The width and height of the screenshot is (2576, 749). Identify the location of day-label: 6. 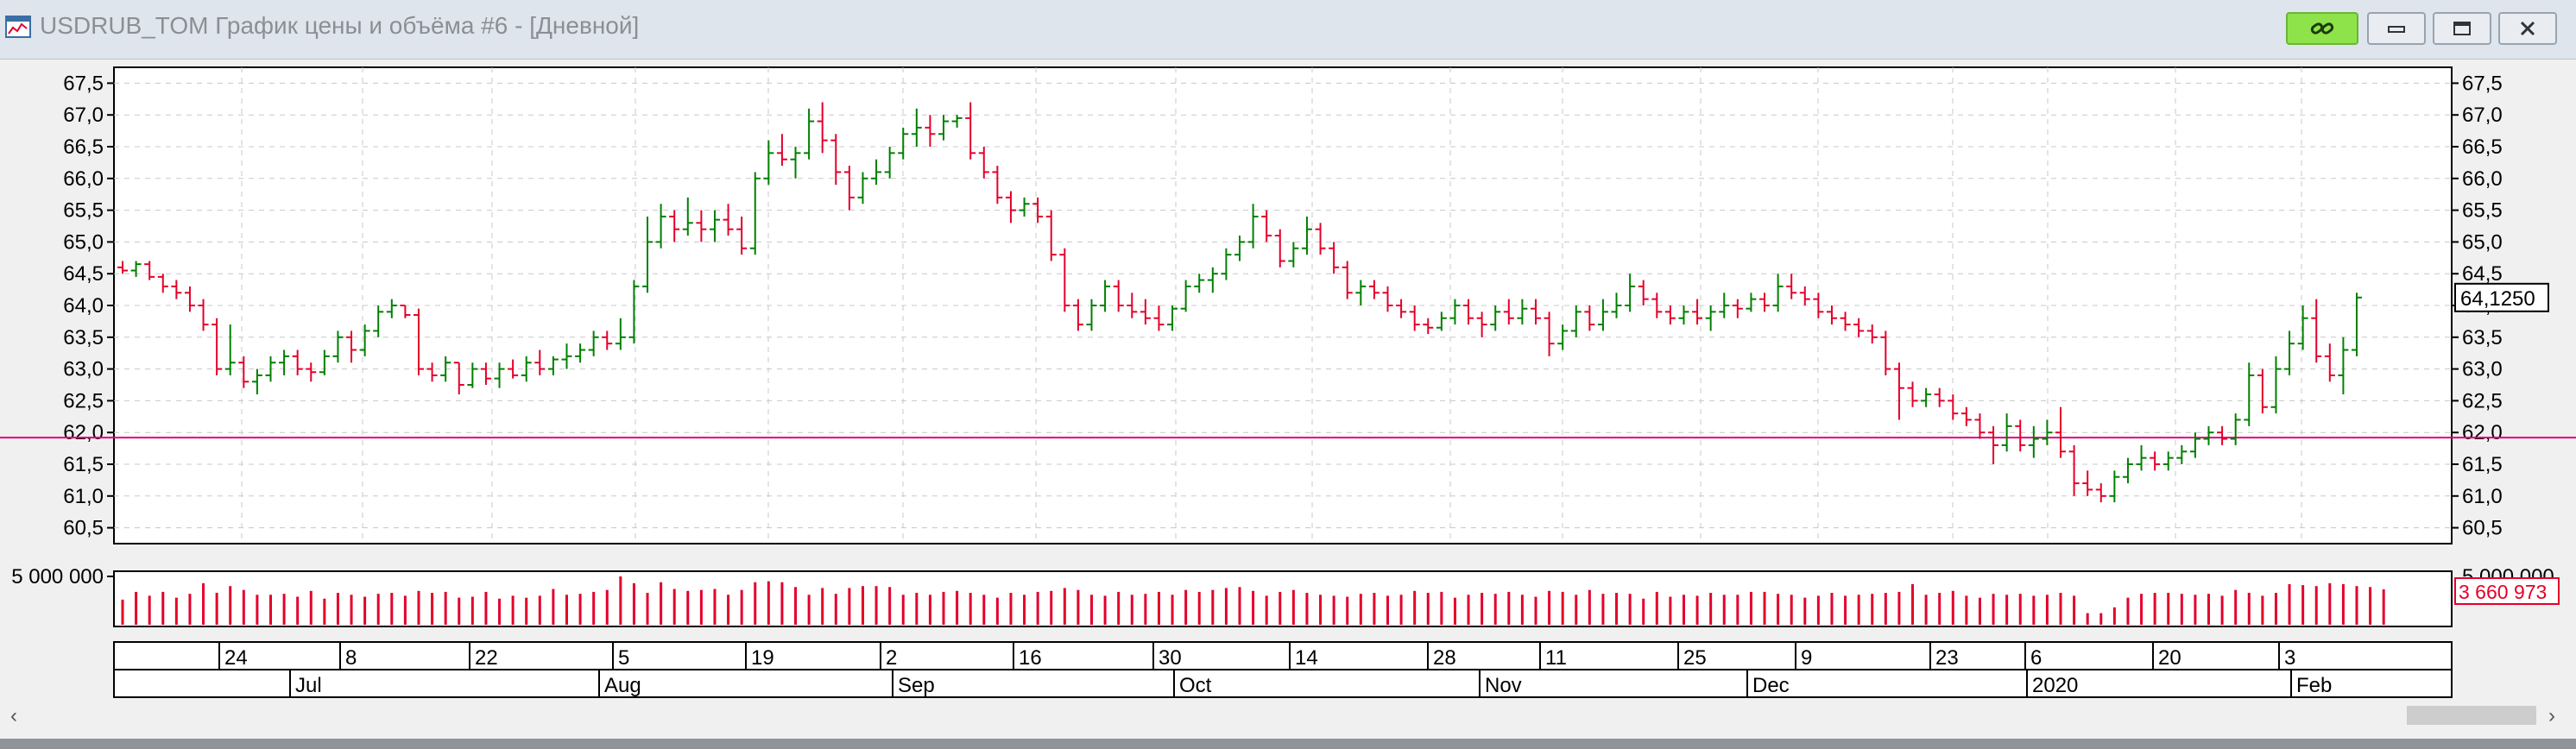
(2036, 658).